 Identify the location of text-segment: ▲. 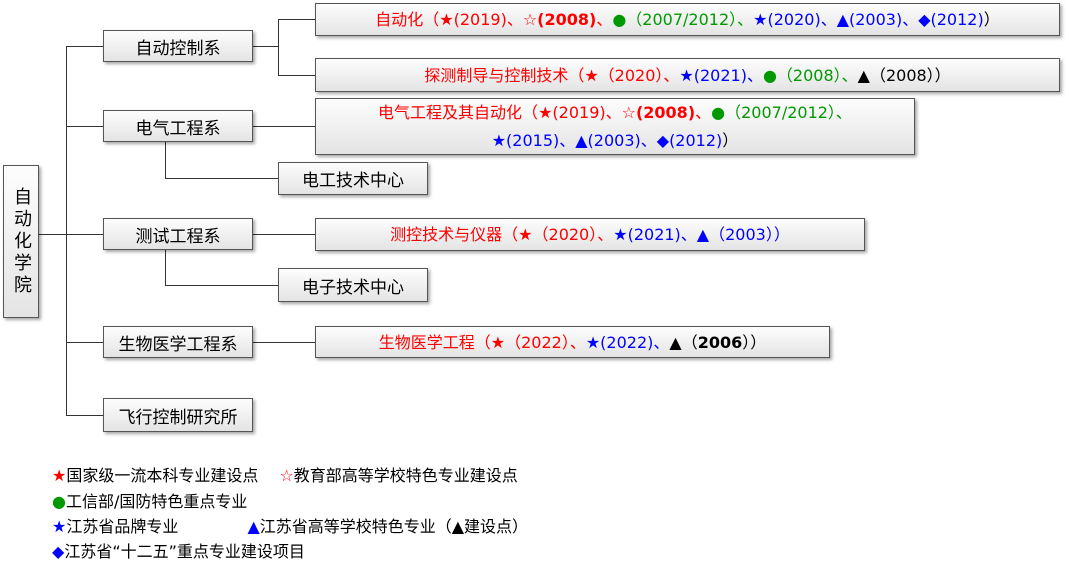
(253, 526).